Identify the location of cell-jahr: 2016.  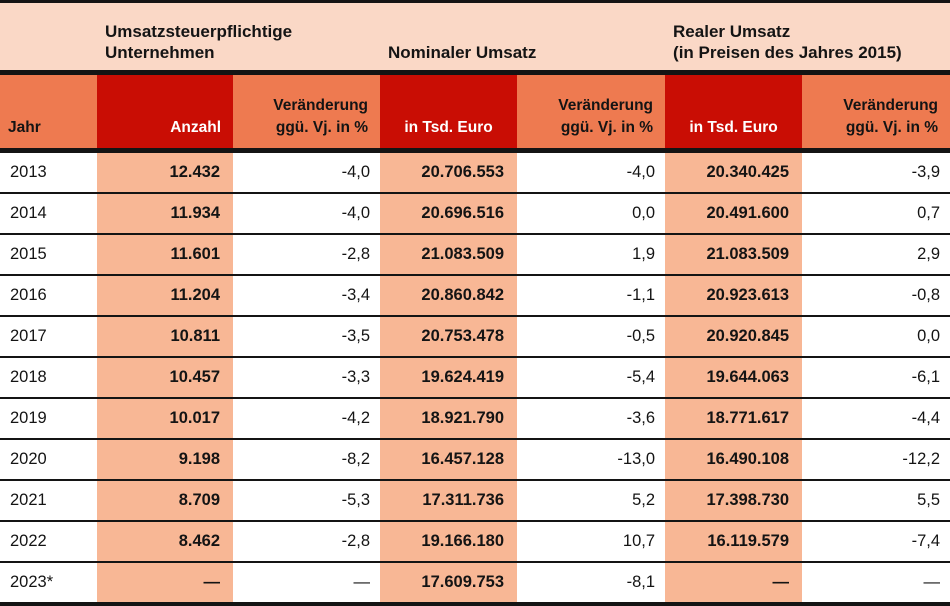
(48, 296).